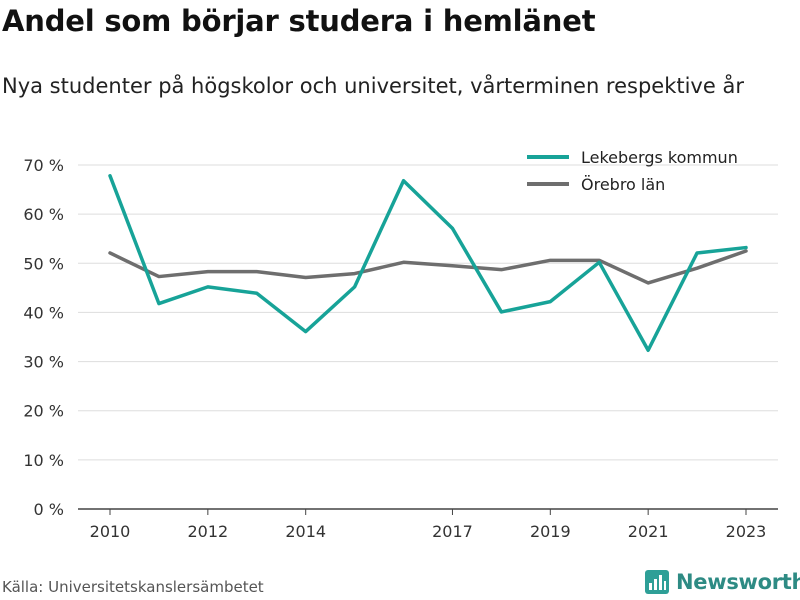 The height and width of the screenshot is (600, 800). Describe the element at coordinates (207, 531) in the screenshot. I see `x-tick-label: 2012` at that location.